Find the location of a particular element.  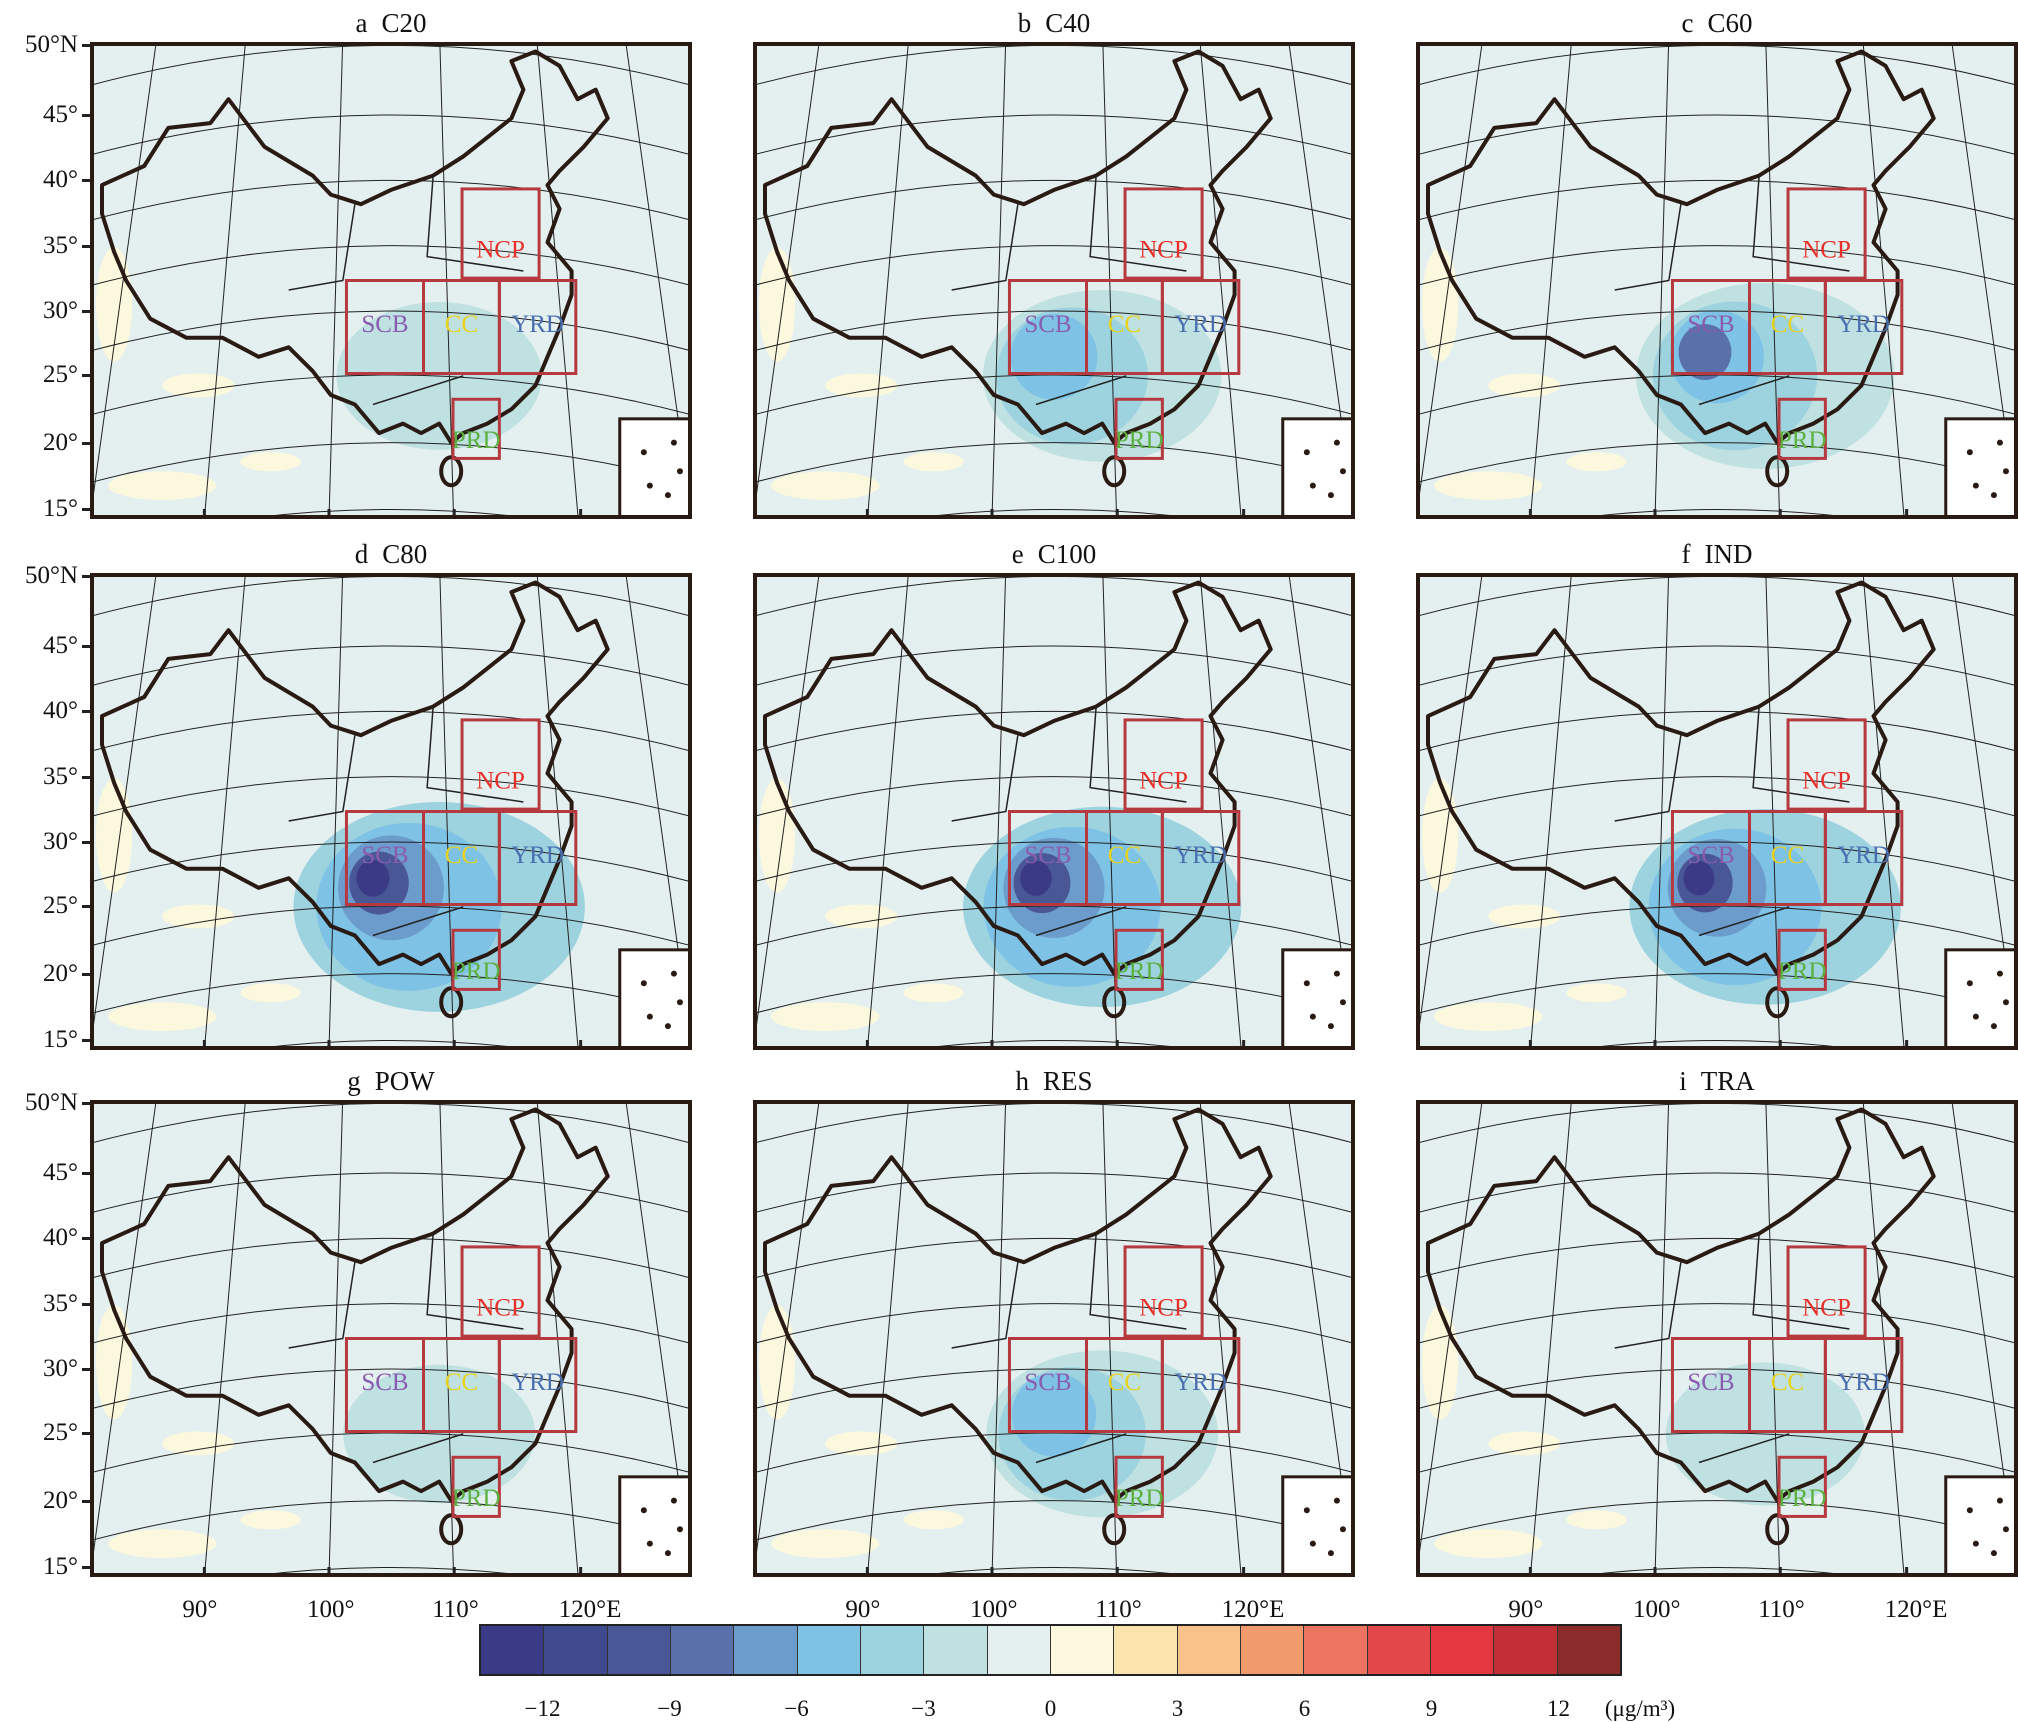

map-panel-g: g POW NCP SCB CC YRD PRD is located at coordinates (391, 1321).